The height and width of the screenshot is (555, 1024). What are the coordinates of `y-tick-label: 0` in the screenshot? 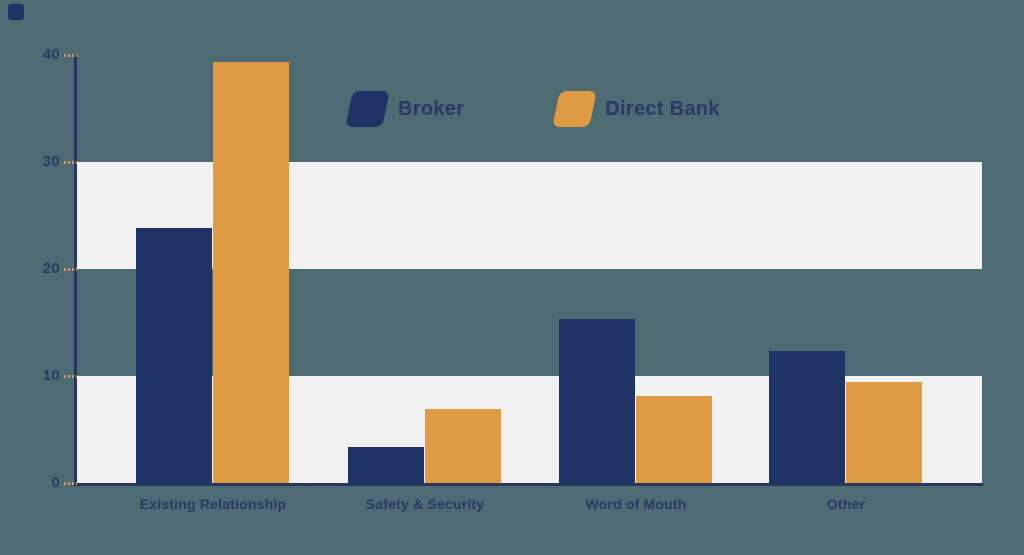 It's located at (55, 482).